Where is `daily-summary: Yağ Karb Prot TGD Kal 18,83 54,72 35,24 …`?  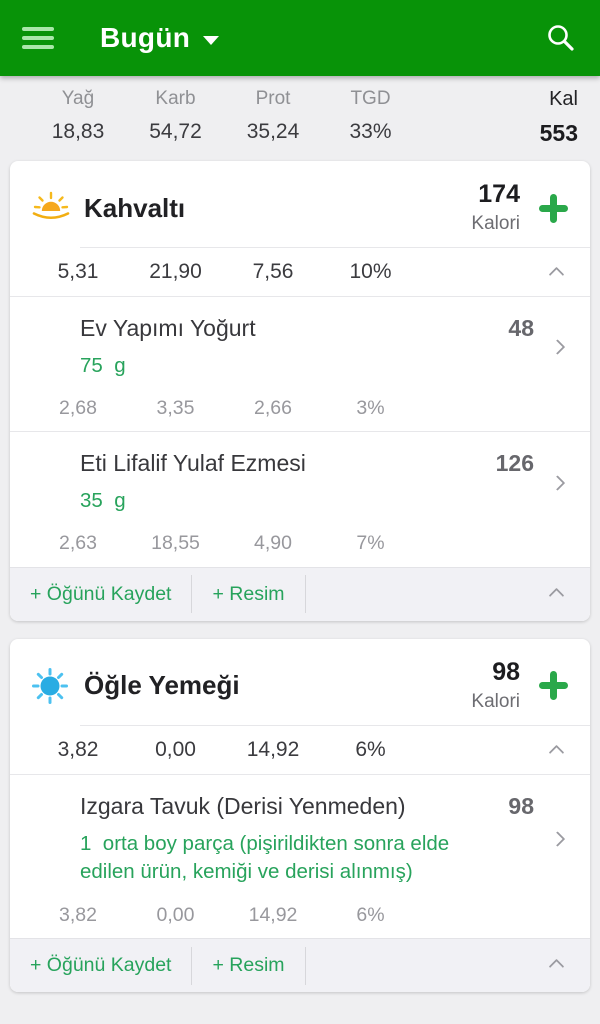
daily-summary: Yağ Karb Prot TGD Kal 18,83 54,72 35,24 … is located at coordinates (300, 118).